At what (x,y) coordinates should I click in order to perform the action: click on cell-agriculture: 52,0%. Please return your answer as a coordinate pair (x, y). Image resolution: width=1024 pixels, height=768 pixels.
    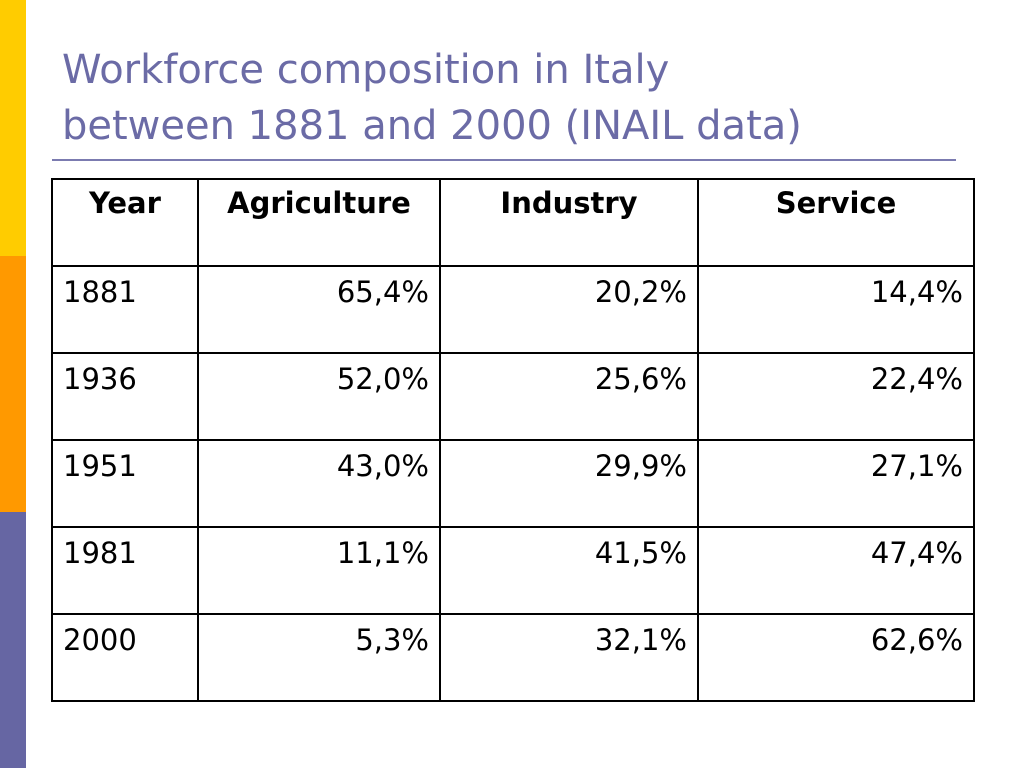
    Looking at the image, I should click on (319, 396).